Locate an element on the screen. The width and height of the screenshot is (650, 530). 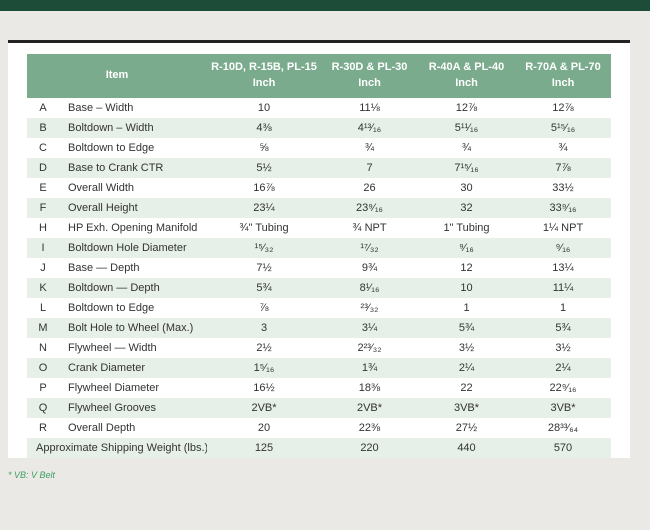
table-row: C Boltdown to Edge ⅝ ¾ ¾ ¾ is located at coordinates (319, 148).